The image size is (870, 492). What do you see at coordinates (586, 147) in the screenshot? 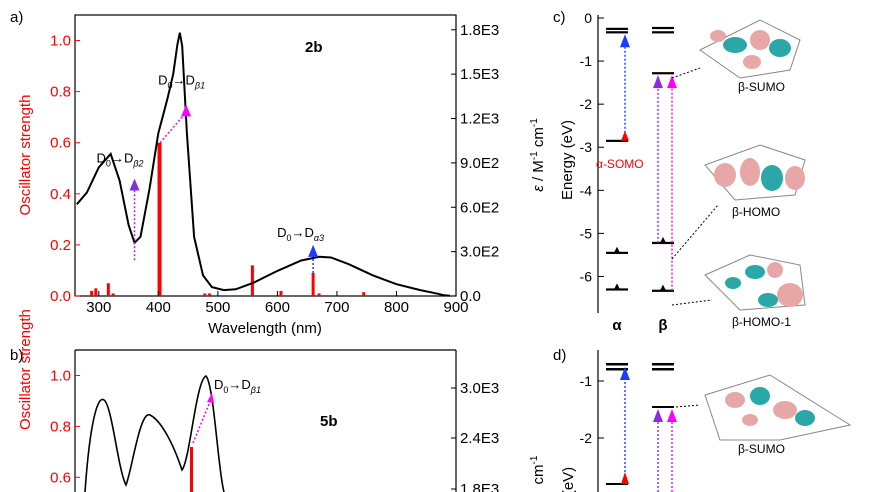
I see `panel-c-y-tick-label: -3` at bounding box center [586, 147].